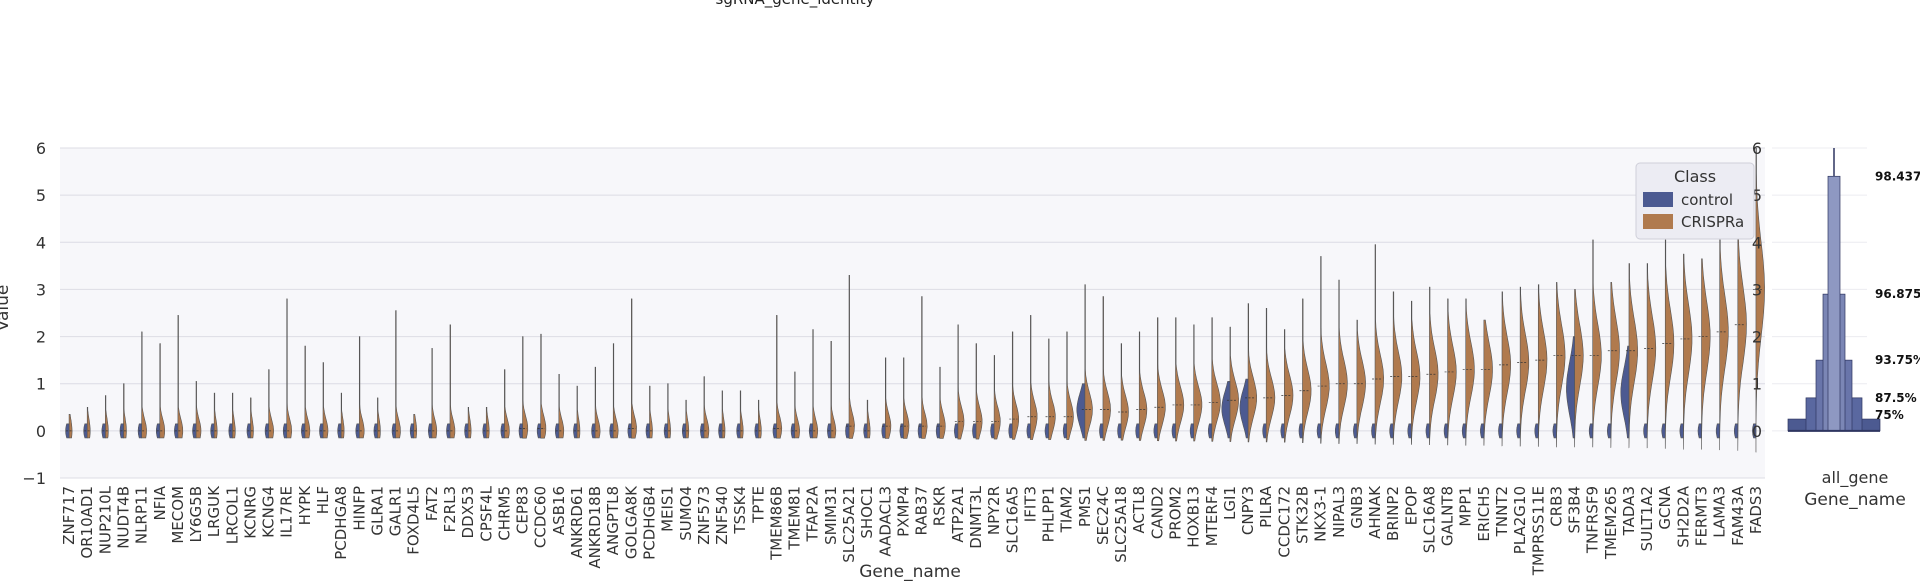 The height and width of the screenshot is (585, 1920). Describe the element at coordinates (849, 524) in the screenshot. I see `x-tick-label: SLC25A21` at that location.